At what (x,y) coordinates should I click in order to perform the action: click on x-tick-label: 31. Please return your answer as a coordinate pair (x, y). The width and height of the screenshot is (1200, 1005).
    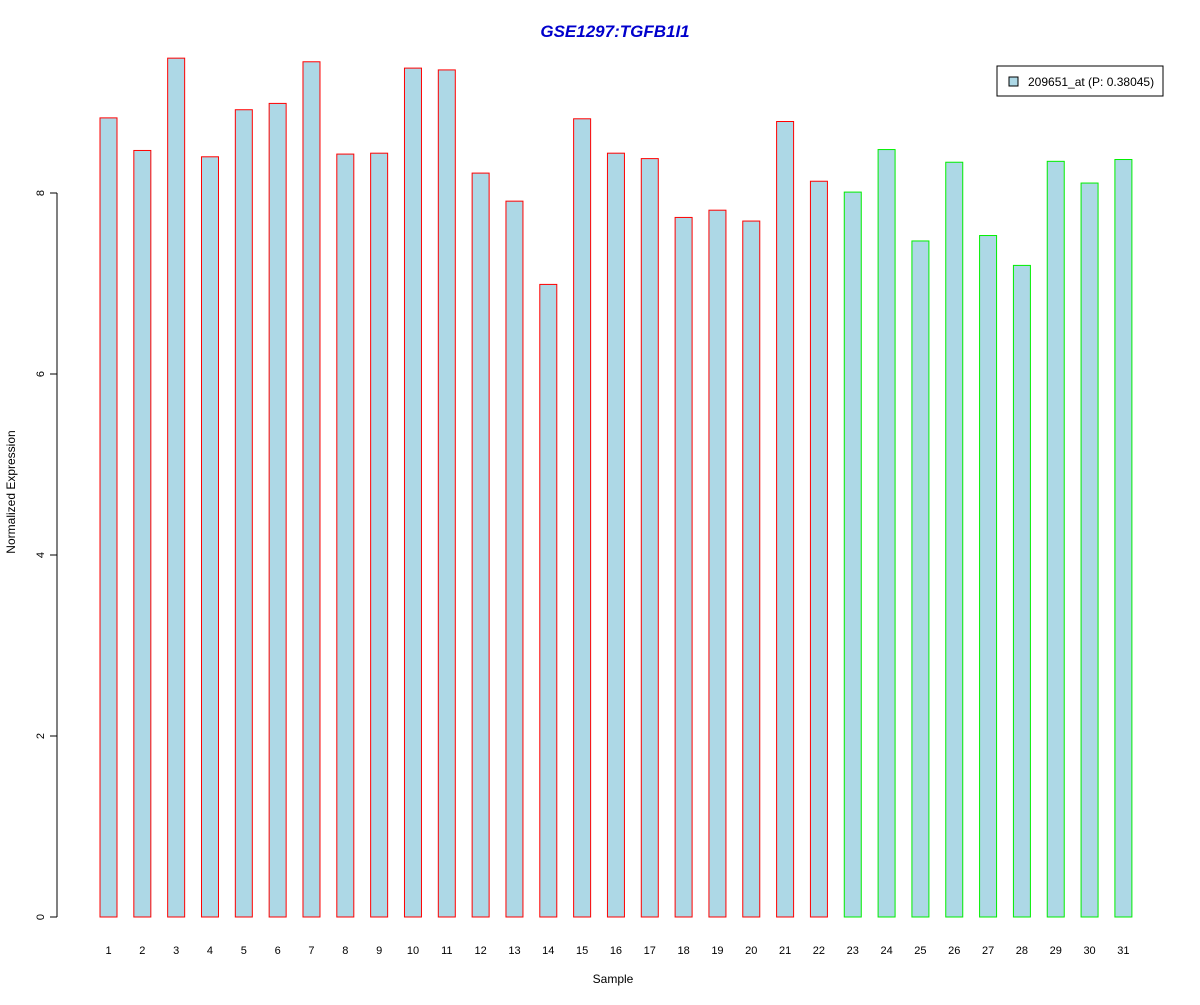
    Looking at the image, I should click on (1123, 951).